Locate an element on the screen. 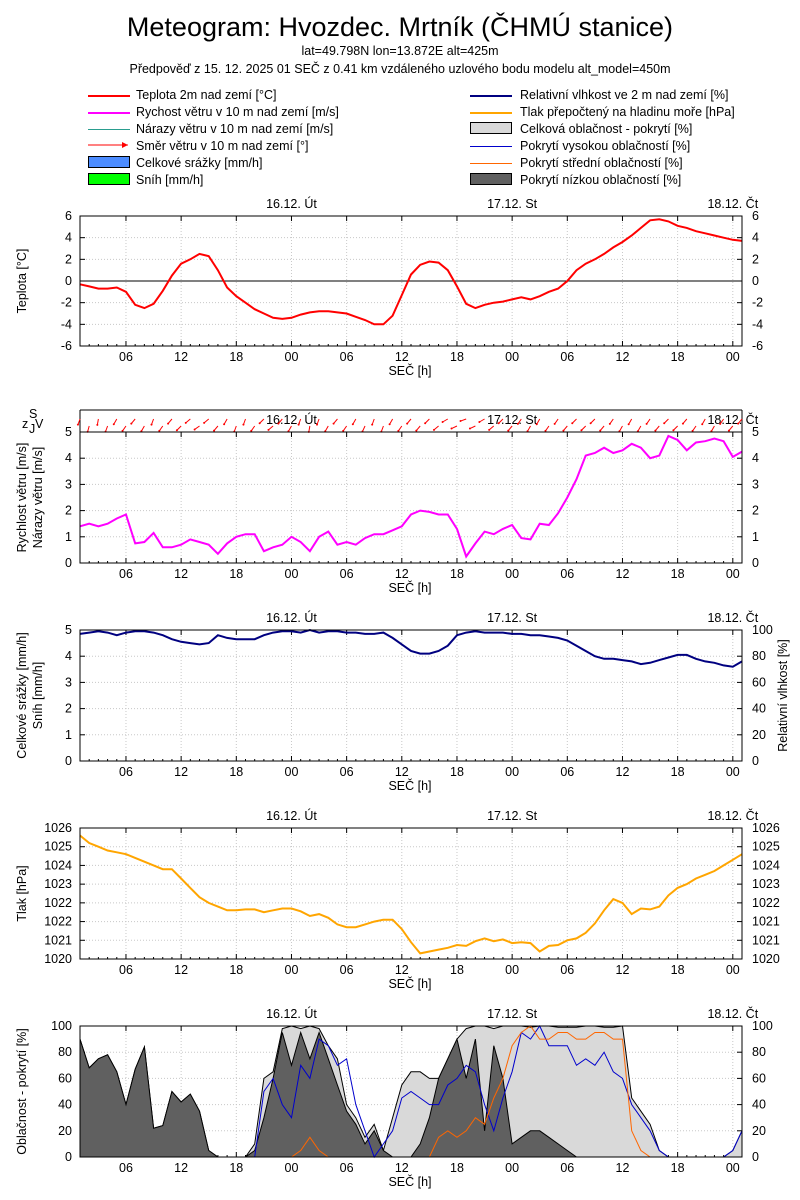 The width and height of the screenshot is (800, 1200). y-tick-label-right: 0 is located at coordinates (755, 1157).